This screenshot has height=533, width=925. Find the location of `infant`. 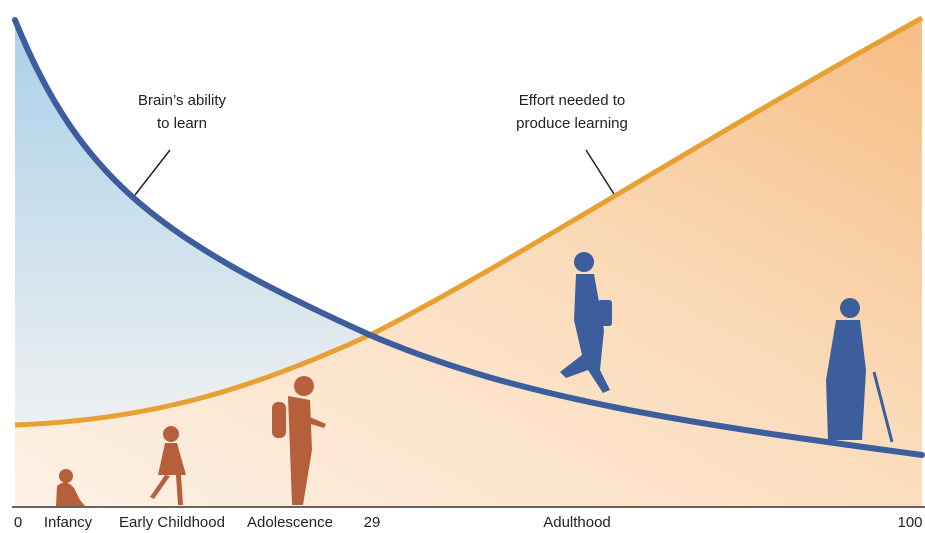

infant is located at coordinates (70, 487).